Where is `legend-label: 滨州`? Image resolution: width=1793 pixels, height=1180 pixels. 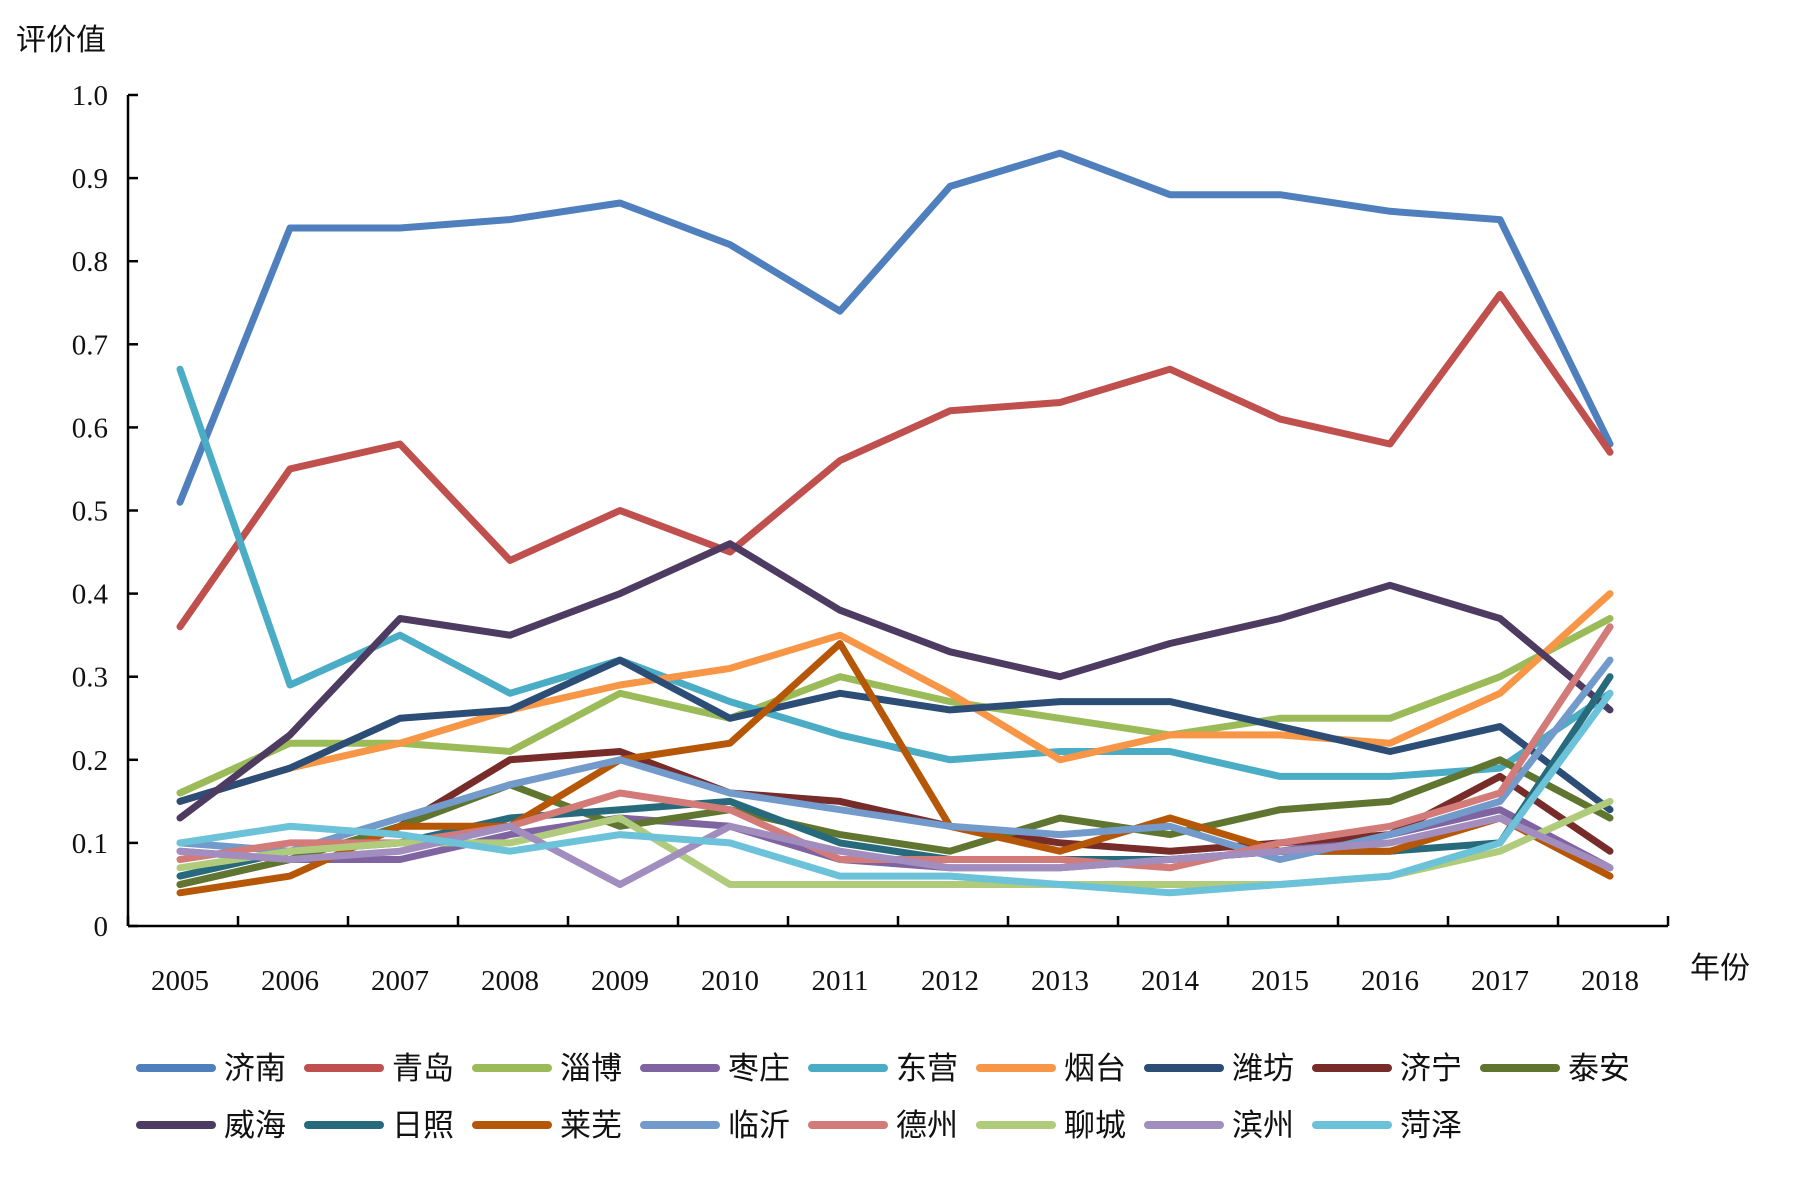 legend-label: 滨州 is located at coordinates (1263, 1126).